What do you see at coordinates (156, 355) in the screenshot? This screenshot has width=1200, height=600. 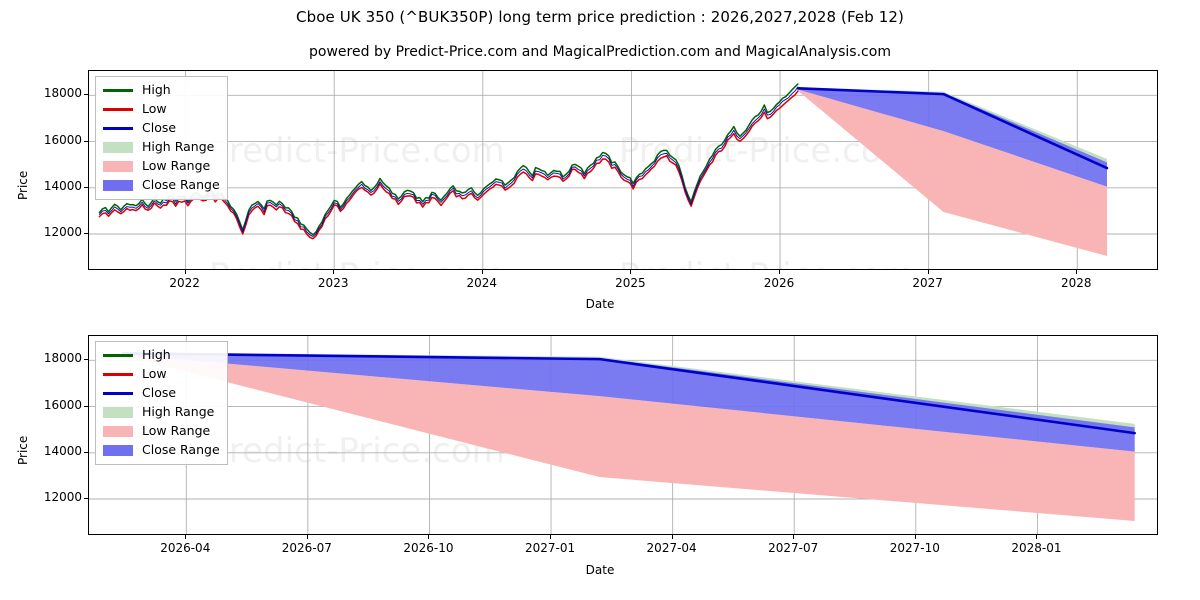 I see `bottom-chart-legend-label: High` at bounding box center [156, 355].